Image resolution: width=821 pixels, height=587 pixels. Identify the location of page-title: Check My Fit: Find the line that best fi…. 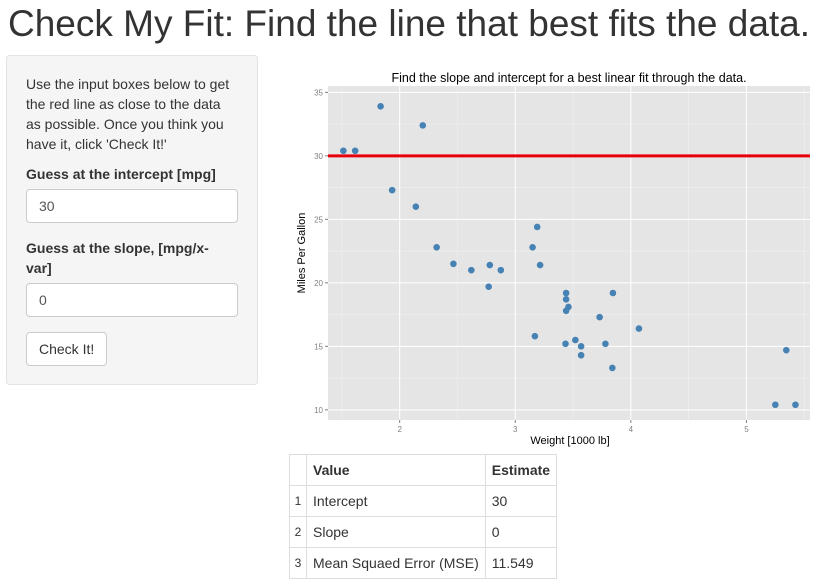
(409, 23).